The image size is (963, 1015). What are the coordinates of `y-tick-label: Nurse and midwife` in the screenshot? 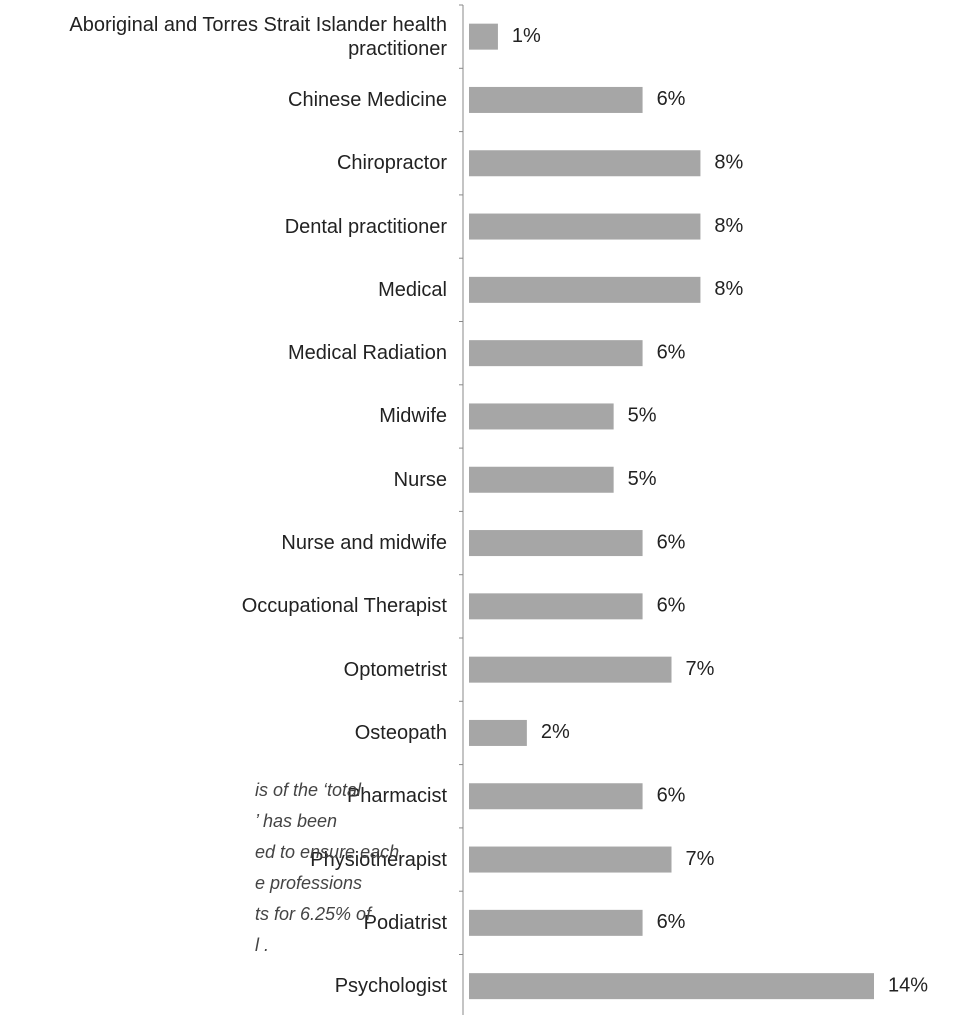 It's located at (364, 543).